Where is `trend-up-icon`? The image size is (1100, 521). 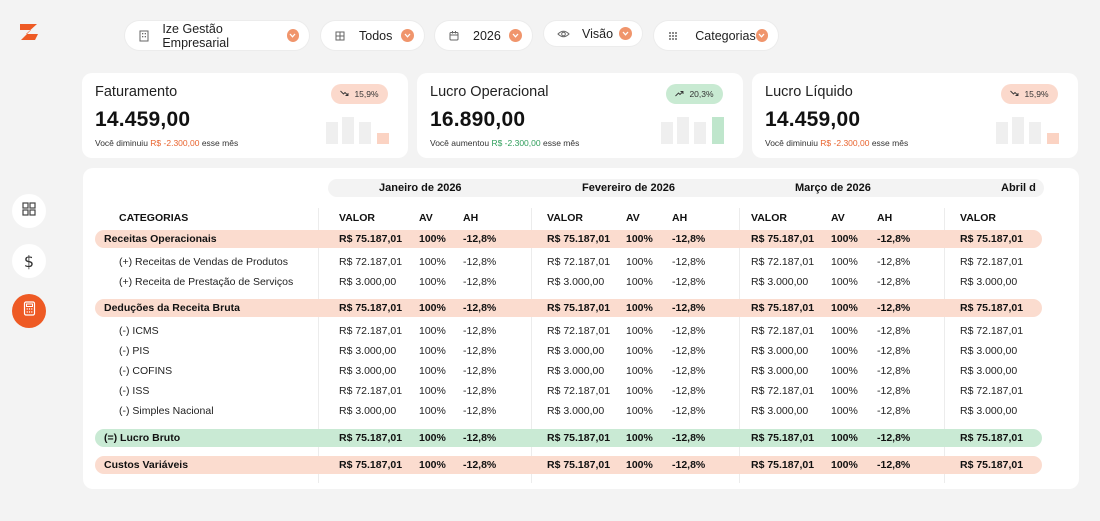
trend-up-icon is located at coordinates (679, 94).